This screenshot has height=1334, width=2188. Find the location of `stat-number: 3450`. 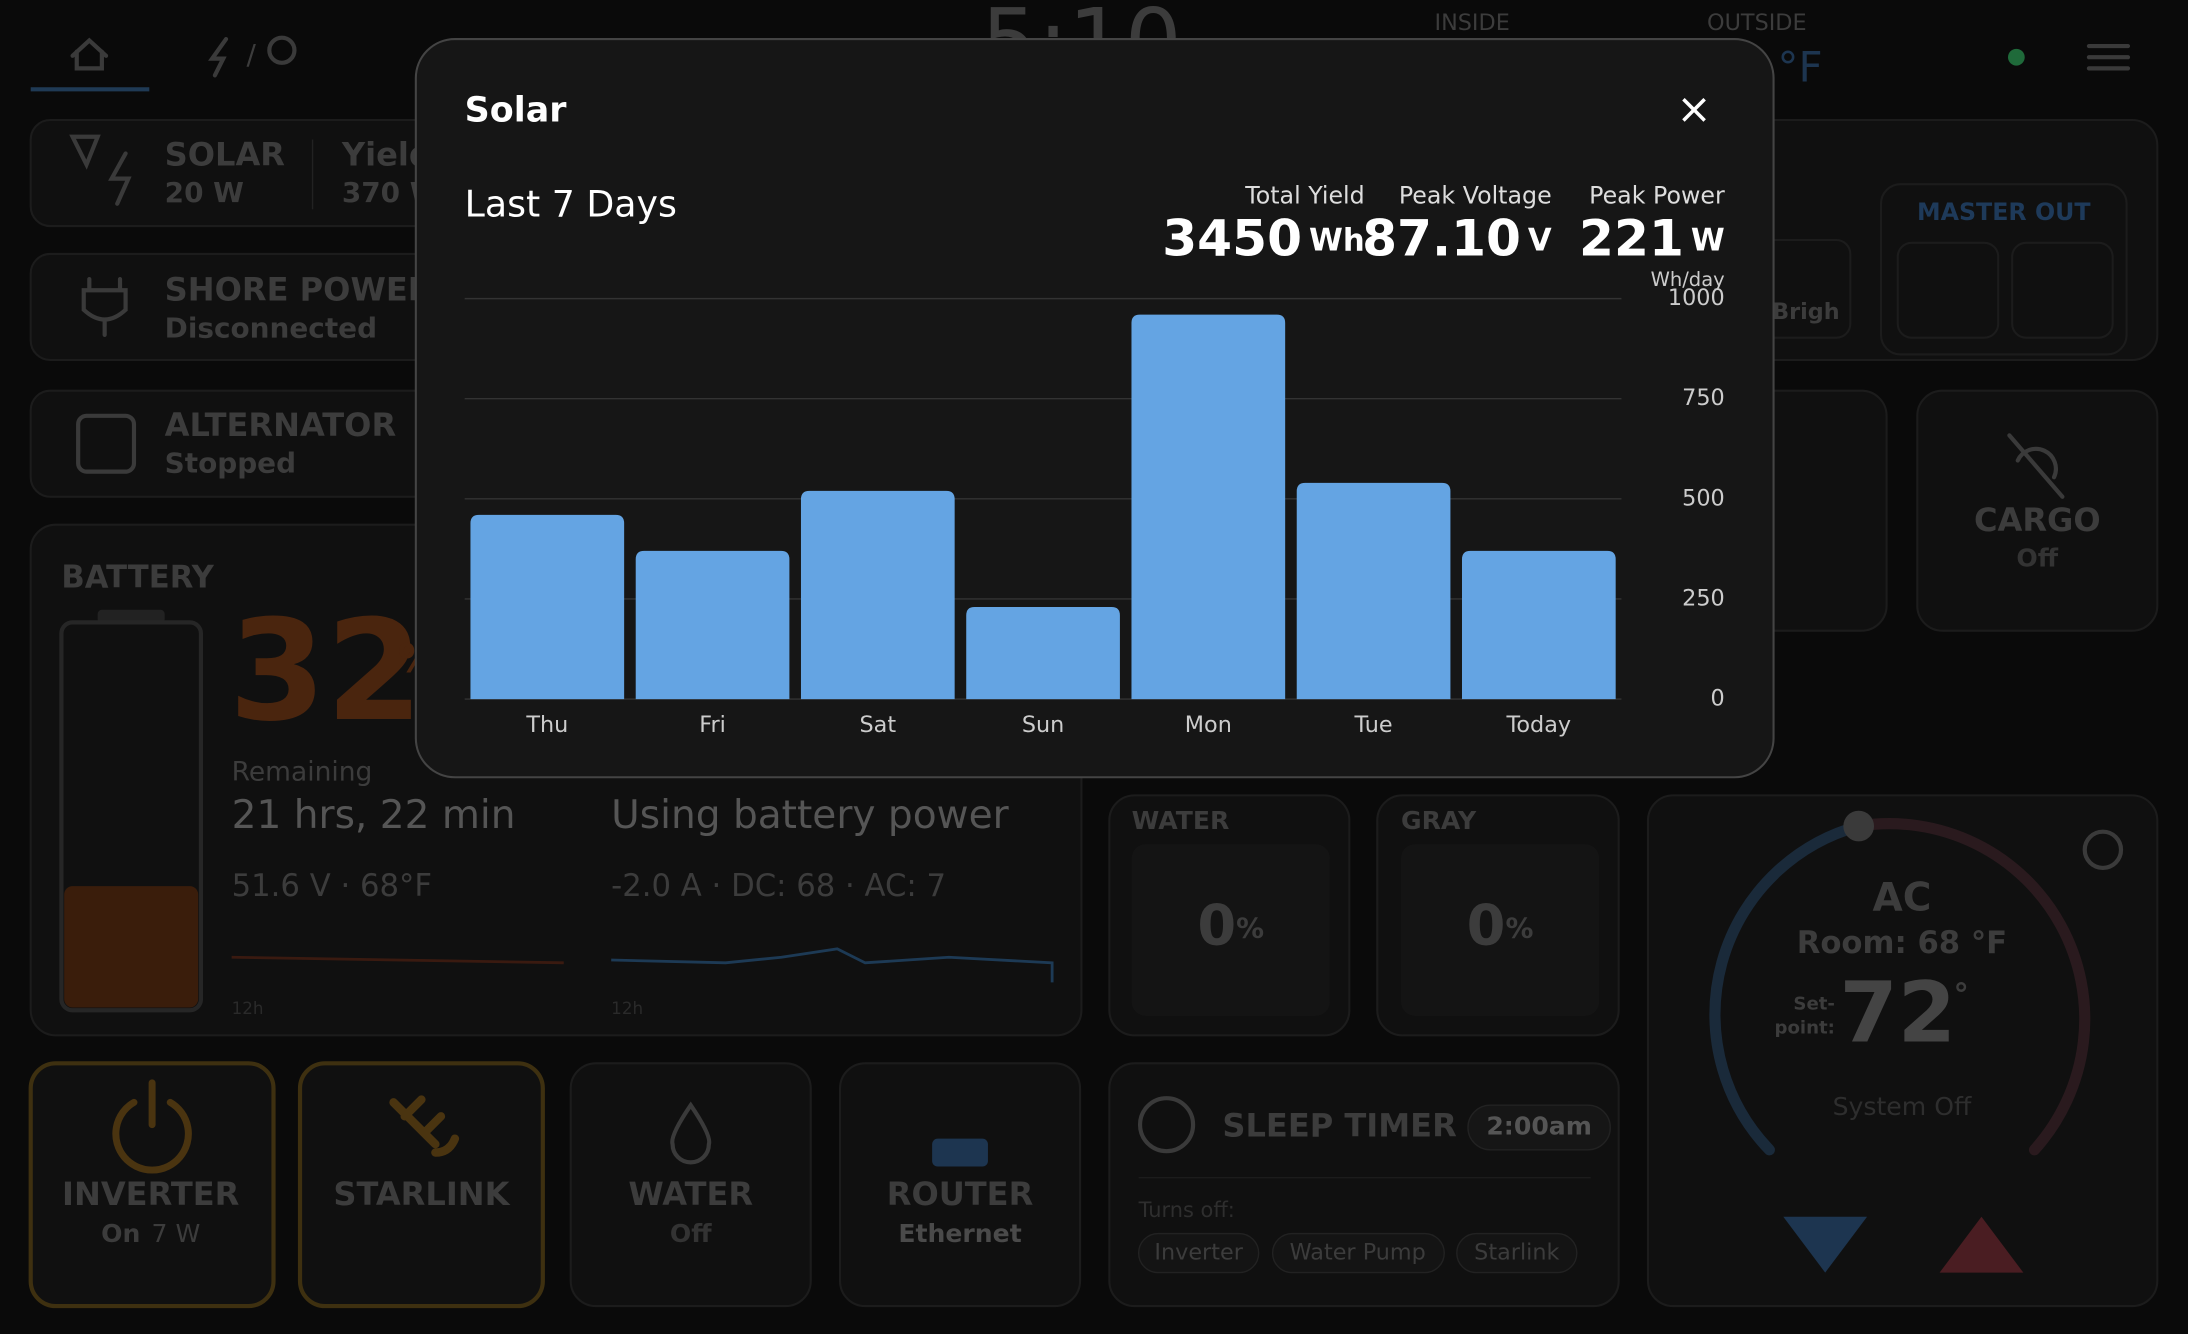

stat-number: 3450 is located at coordinates (1232, 237).